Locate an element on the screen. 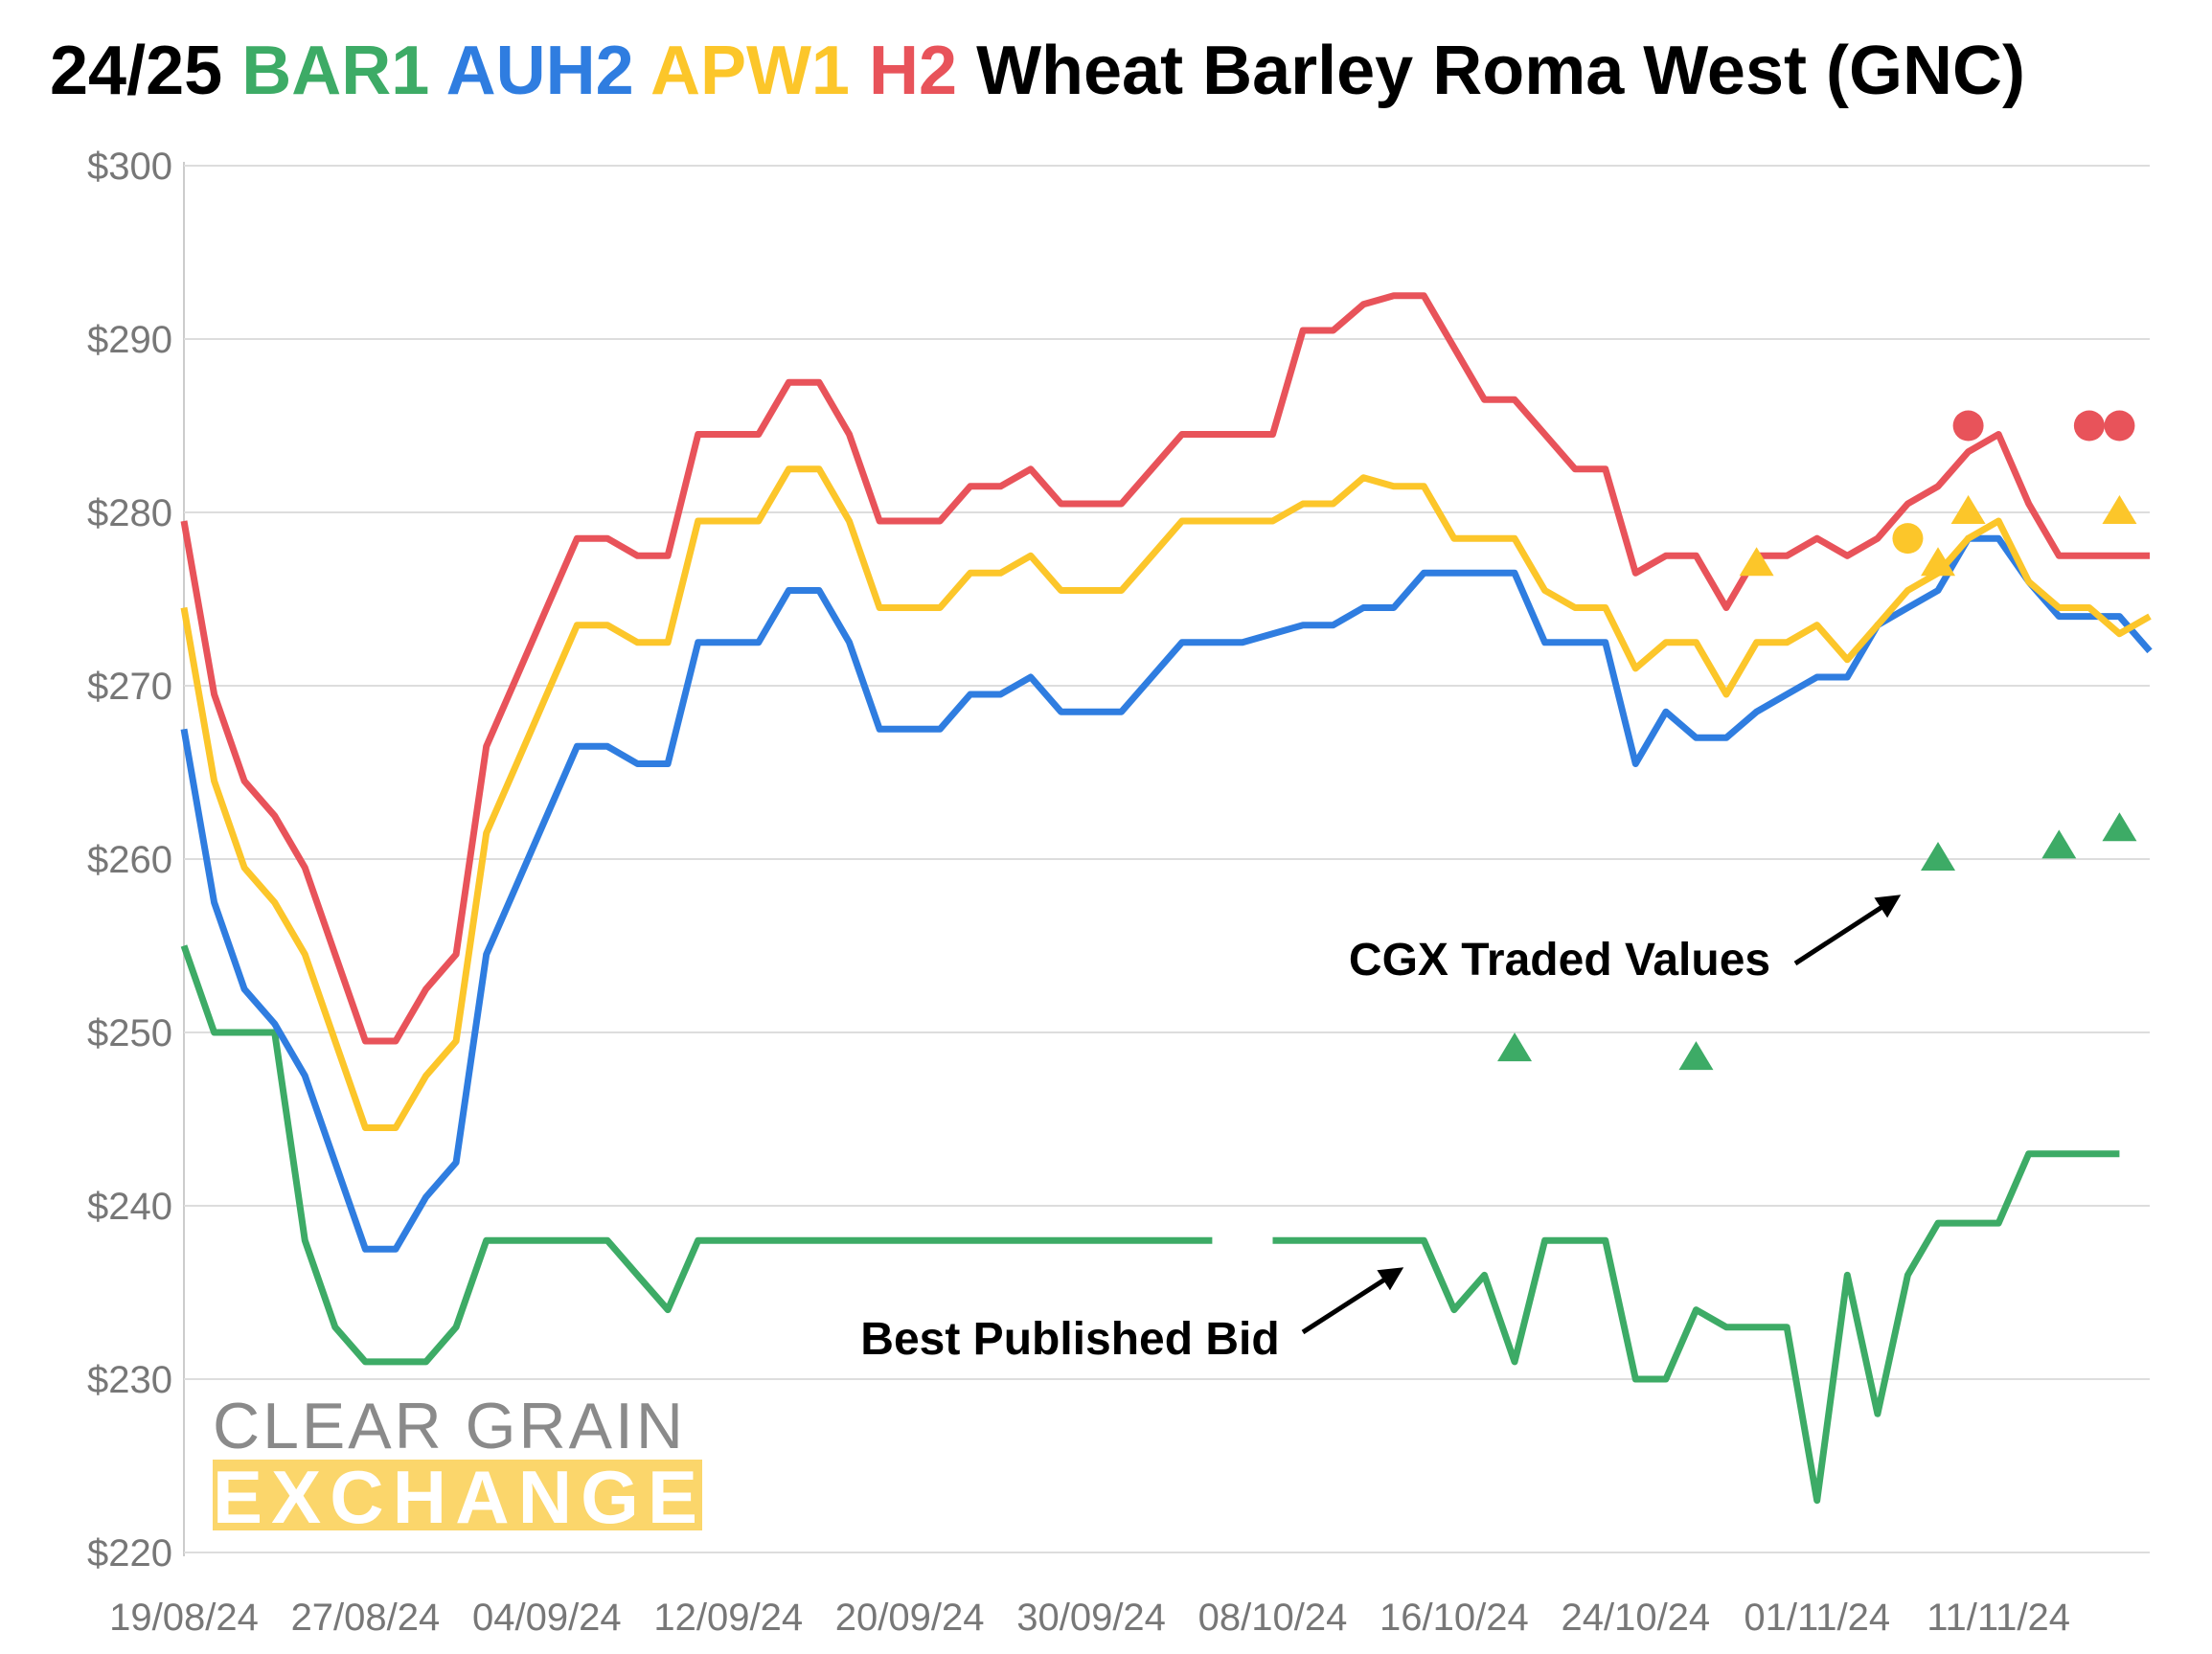 Image resolution: width=2212 pixels, height=1654 pixels. y-tick-label: $240 is located at coordinates (129, 1207).